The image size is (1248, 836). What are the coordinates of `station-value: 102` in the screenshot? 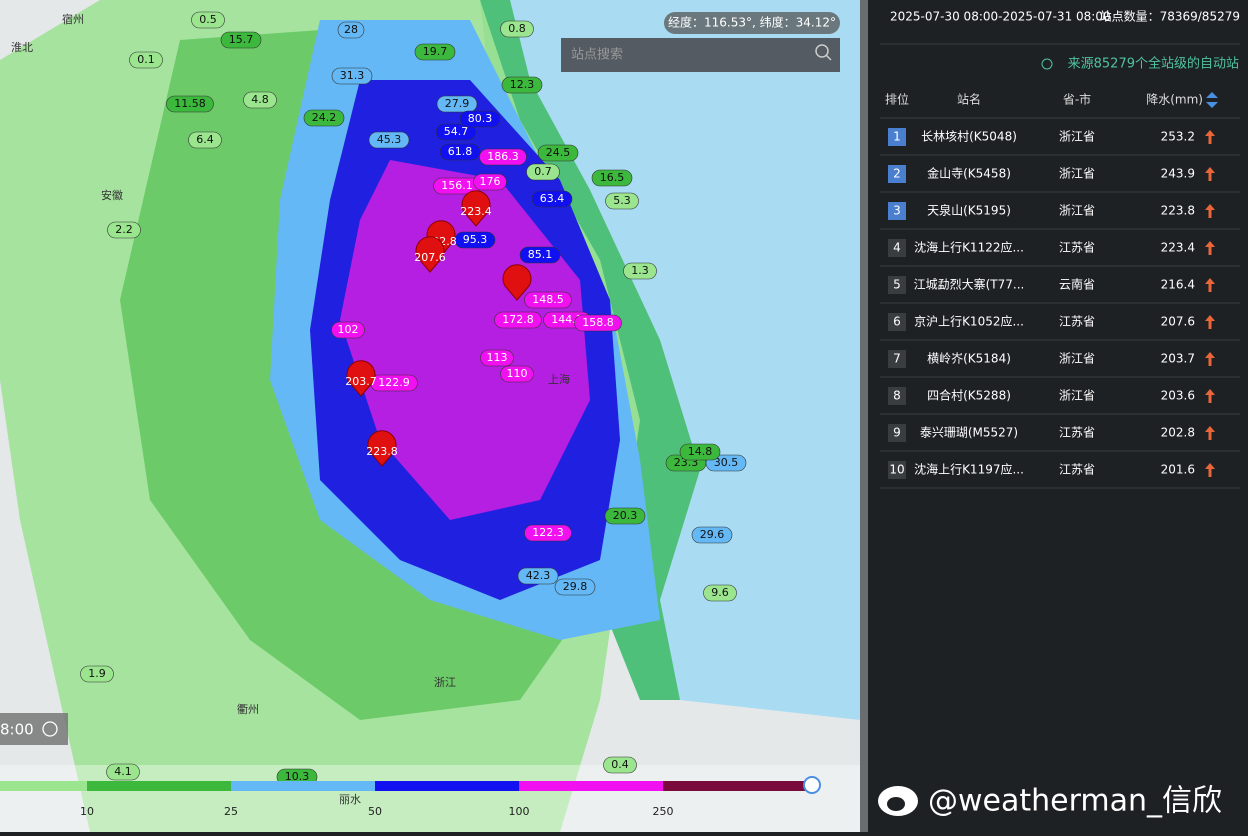 It's located at (348, 329).